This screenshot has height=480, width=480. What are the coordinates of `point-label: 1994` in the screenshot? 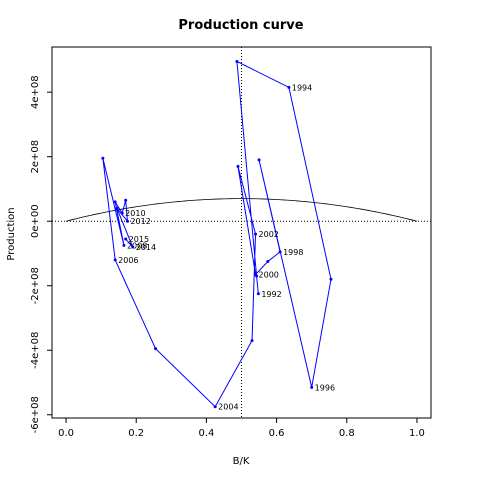 It's located at (302, 87).